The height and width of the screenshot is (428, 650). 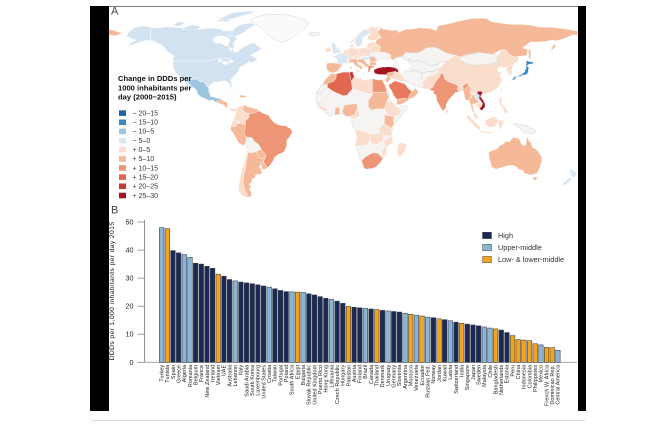 I want to click on svg-text: Argentina, so click(x=406, y=377).